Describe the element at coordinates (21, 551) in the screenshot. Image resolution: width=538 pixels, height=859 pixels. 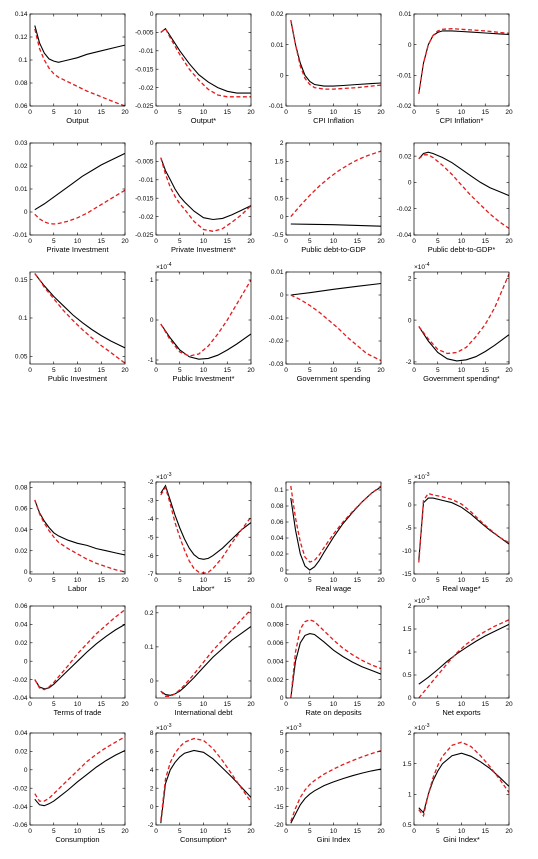
I see `y-tick-label: 0.02` at that location.